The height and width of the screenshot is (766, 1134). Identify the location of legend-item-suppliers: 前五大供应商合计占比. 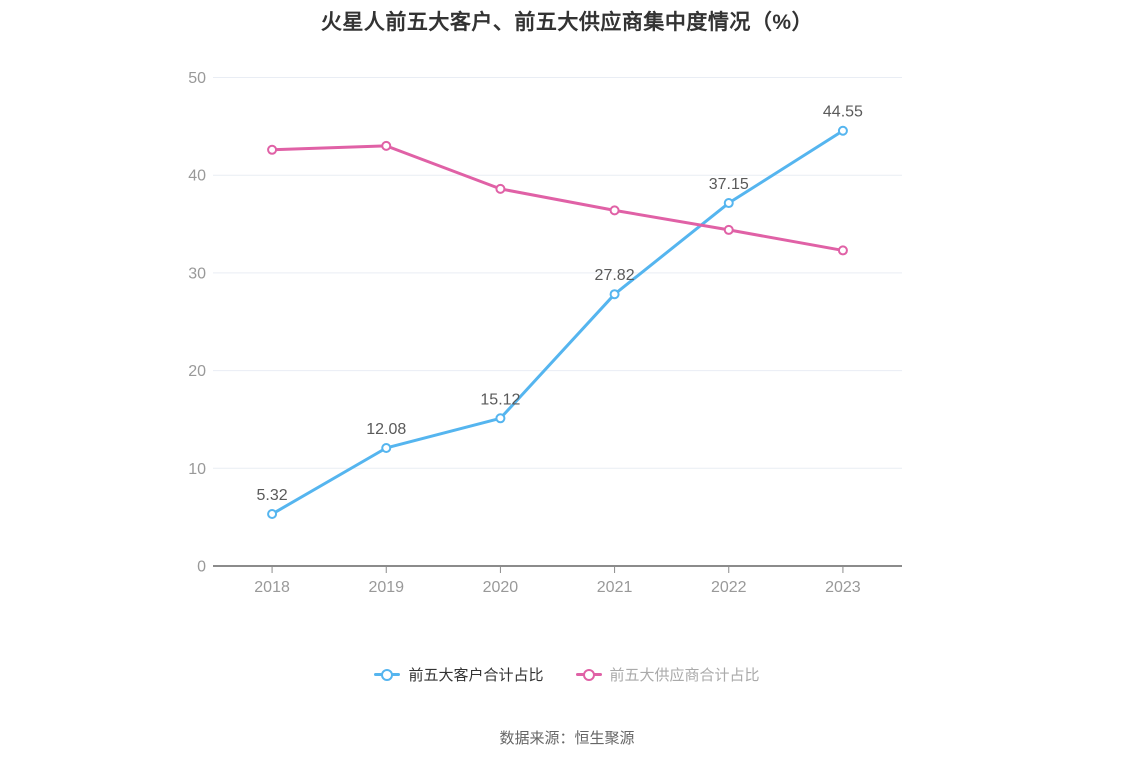
(667, 674).